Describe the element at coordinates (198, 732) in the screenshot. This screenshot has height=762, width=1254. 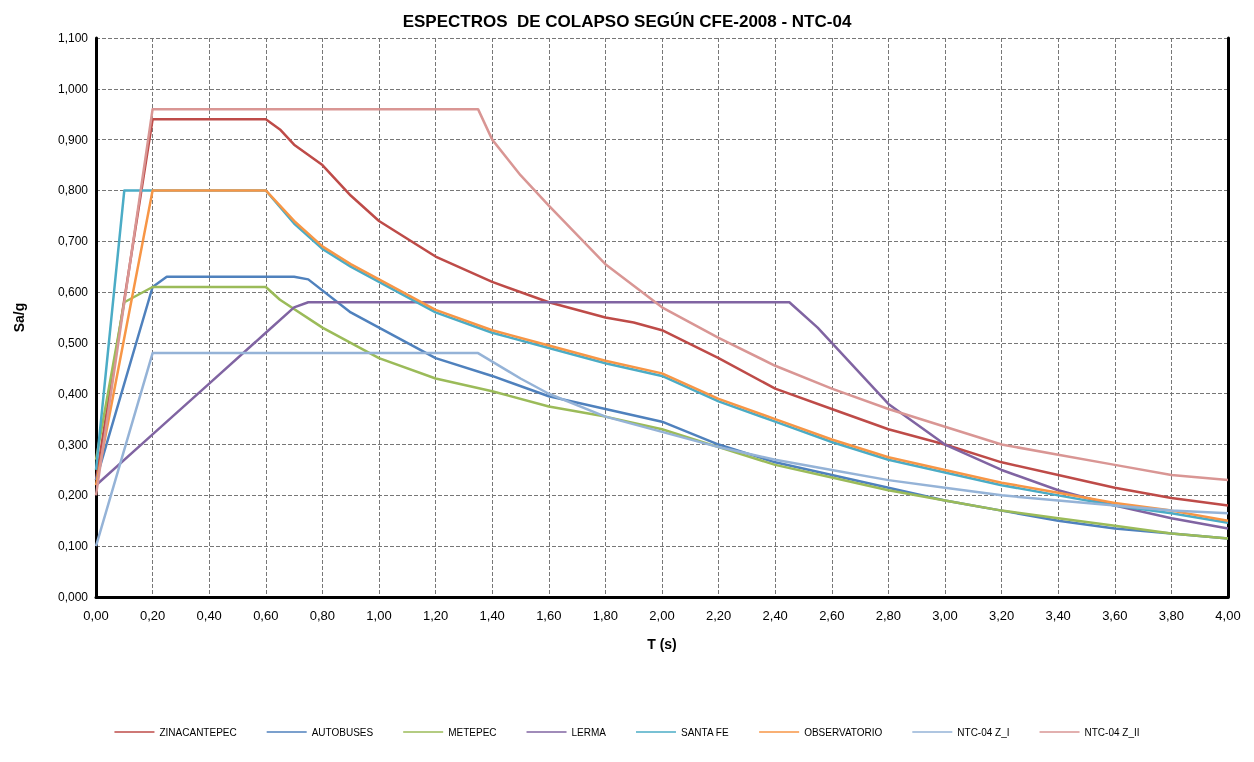
I see `legend-label: ZINACANTEPEC` at that location.